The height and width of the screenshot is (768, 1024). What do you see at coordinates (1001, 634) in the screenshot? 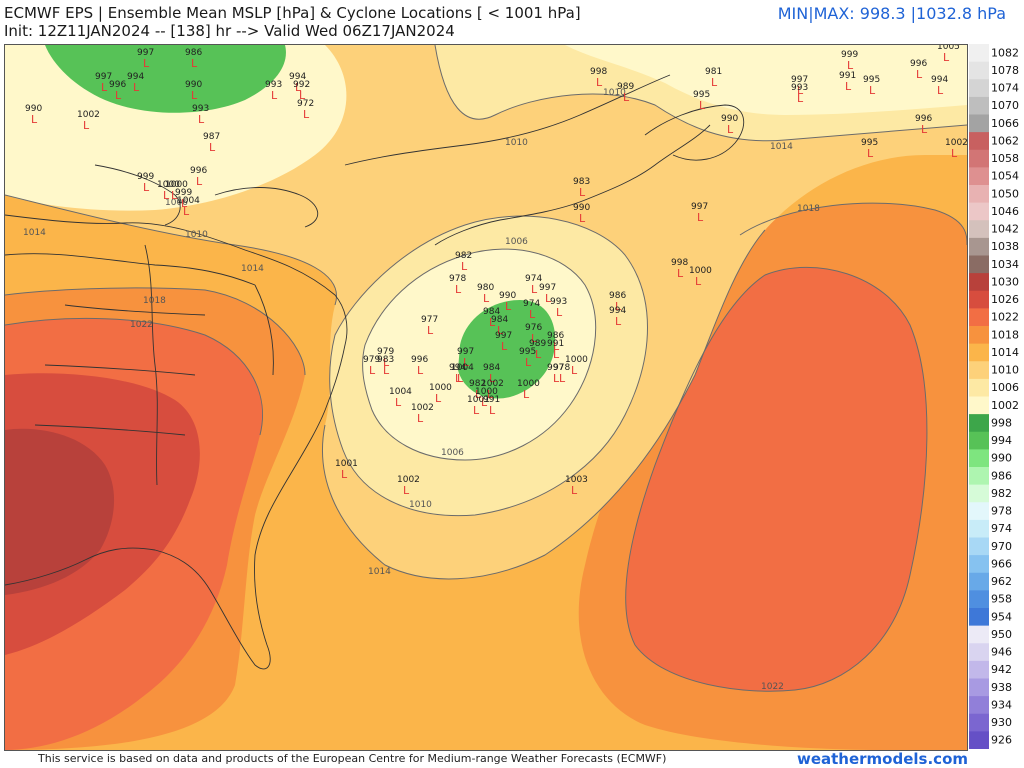
I see `colorbar-label: 950` at bounding box center [1001, 634].